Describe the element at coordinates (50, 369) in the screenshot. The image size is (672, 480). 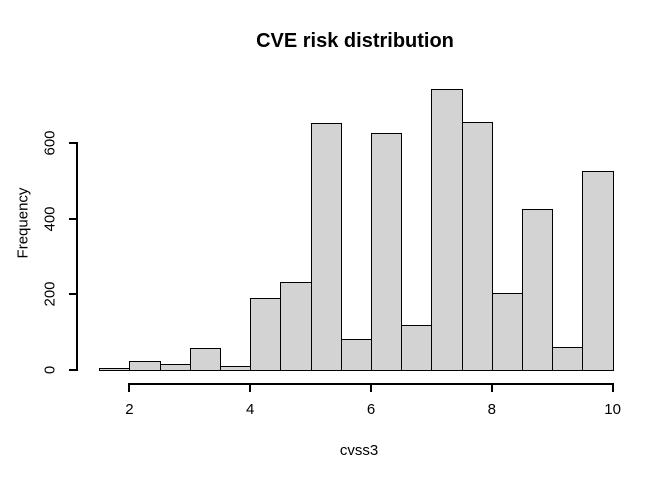
I see `y-axis-tick-label: 0` at that location.